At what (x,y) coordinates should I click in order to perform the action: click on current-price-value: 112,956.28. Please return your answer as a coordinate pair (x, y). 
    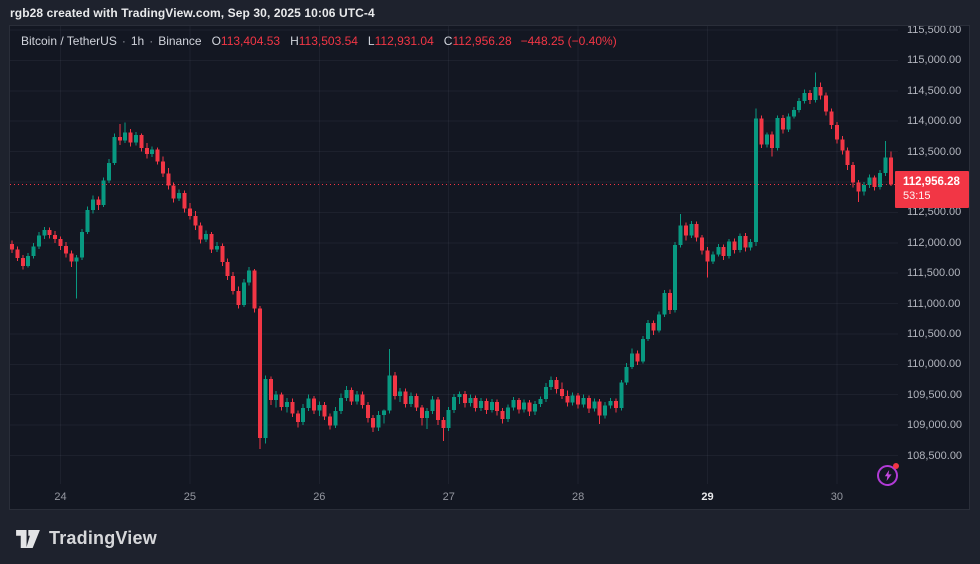
    Looking at the image, I should click on (931, 181).